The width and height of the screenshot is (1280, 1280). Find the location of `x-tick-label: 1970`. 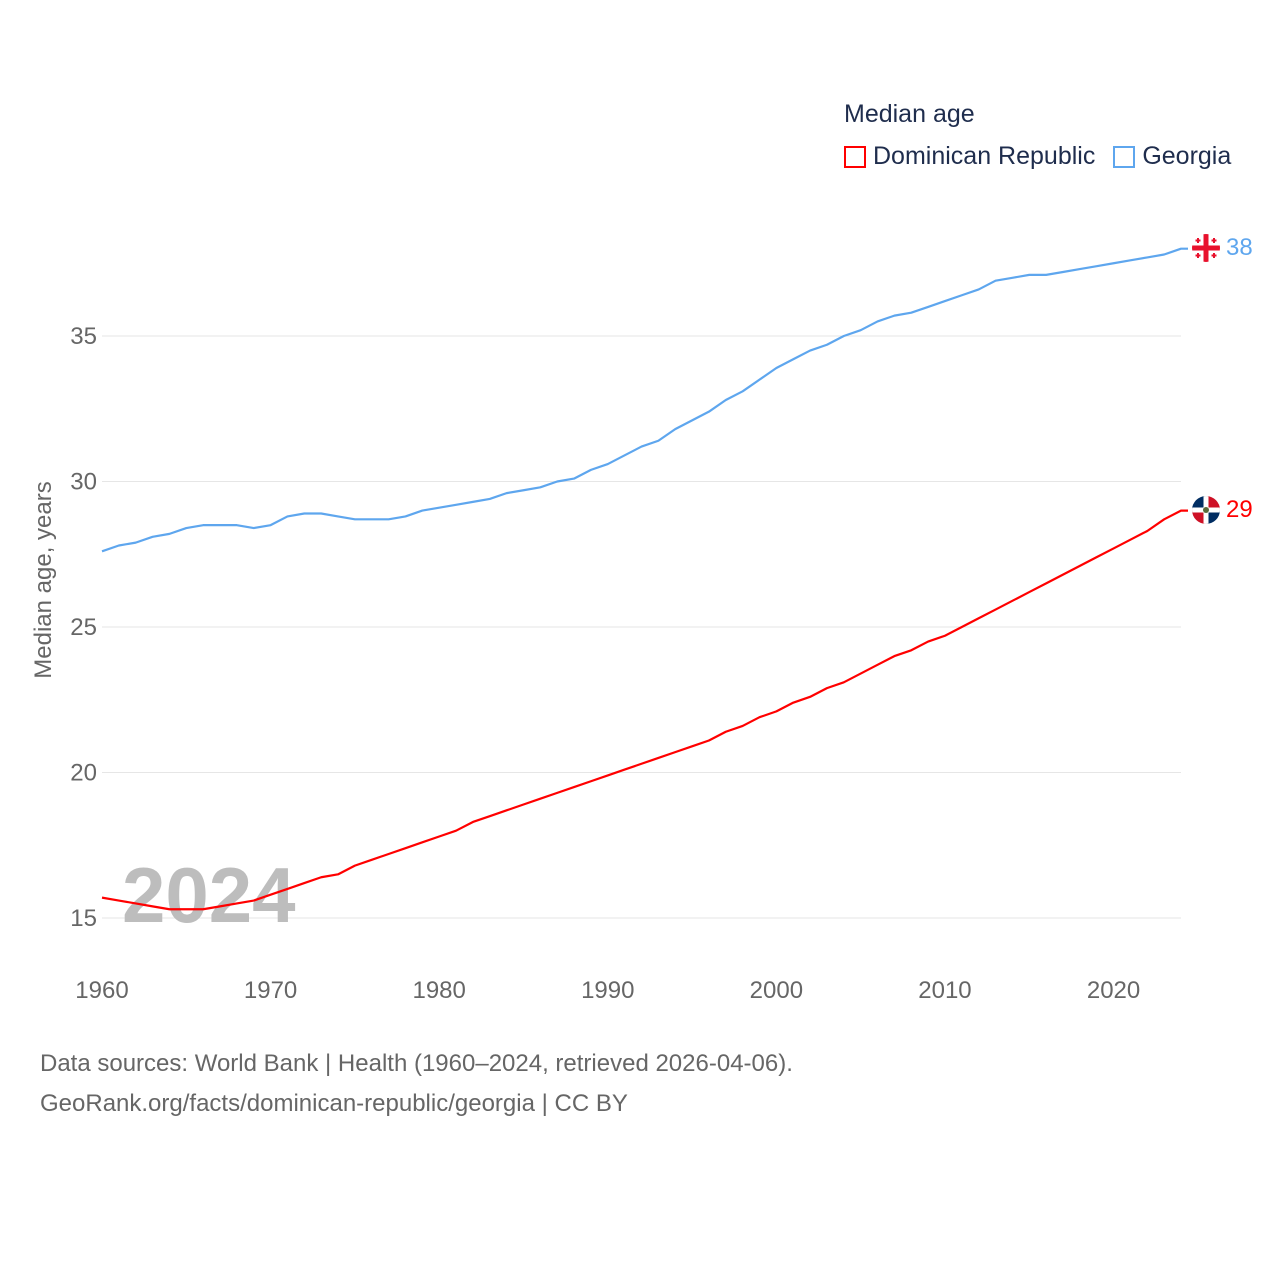

x-tick-label: 1970 is located at coordinates (270, 990).